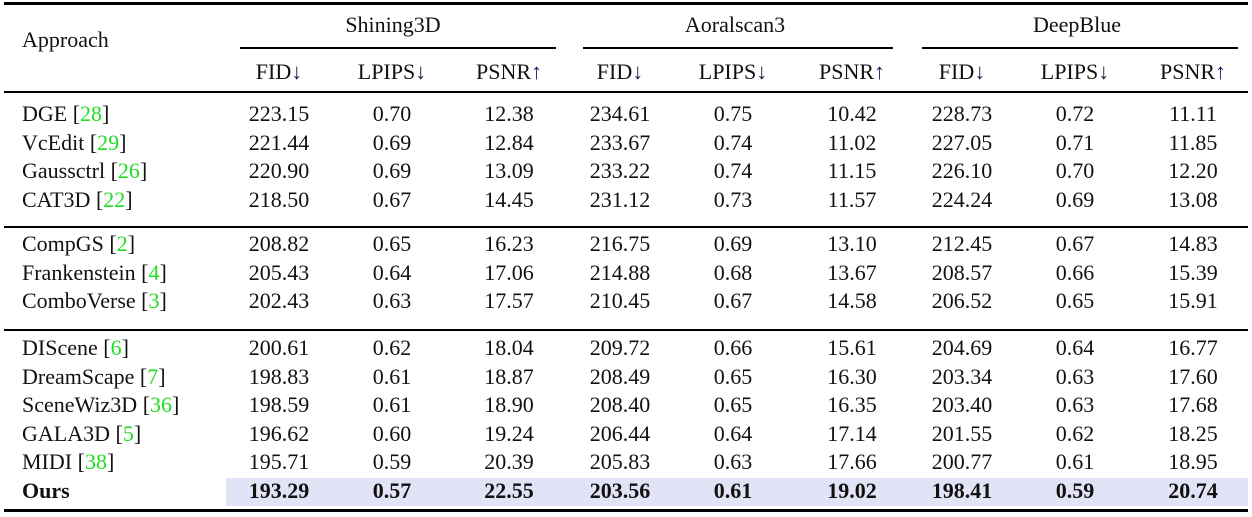  Describe the element at coordinates (1077, 24) in the screenshot. I see `dataset-header: DeepBlue` at that location.